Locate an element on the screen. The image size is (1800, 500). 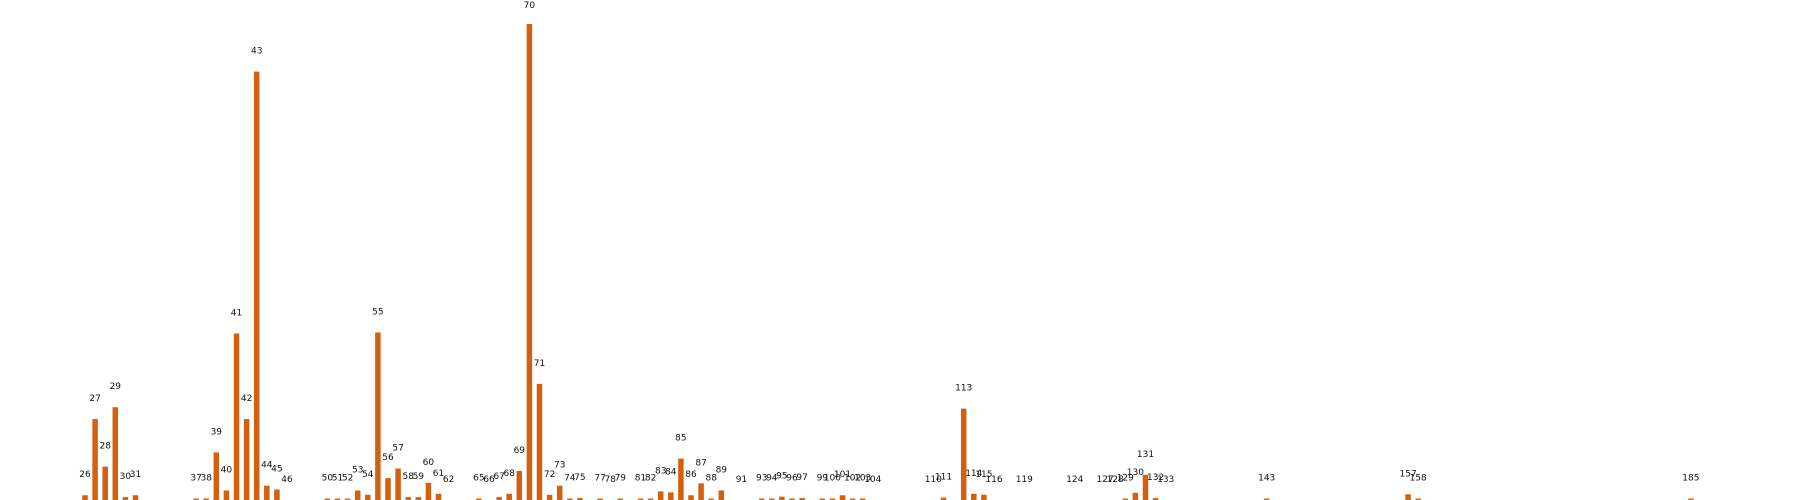
data-label-75: 75 is located at coordinates (579, 478).